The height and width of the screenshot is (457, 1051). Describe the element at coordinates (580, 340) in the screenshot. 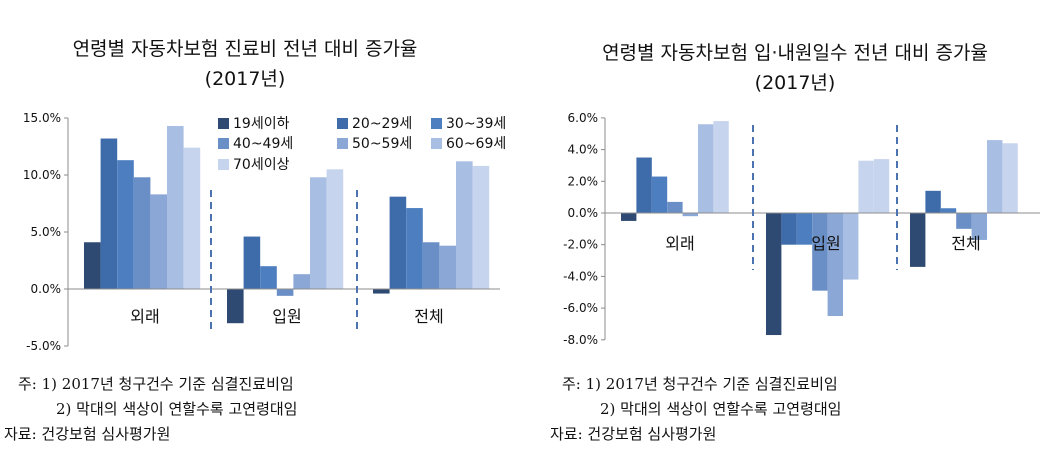

I see `right-chart-y-tick-label: -8.0%` at that location.